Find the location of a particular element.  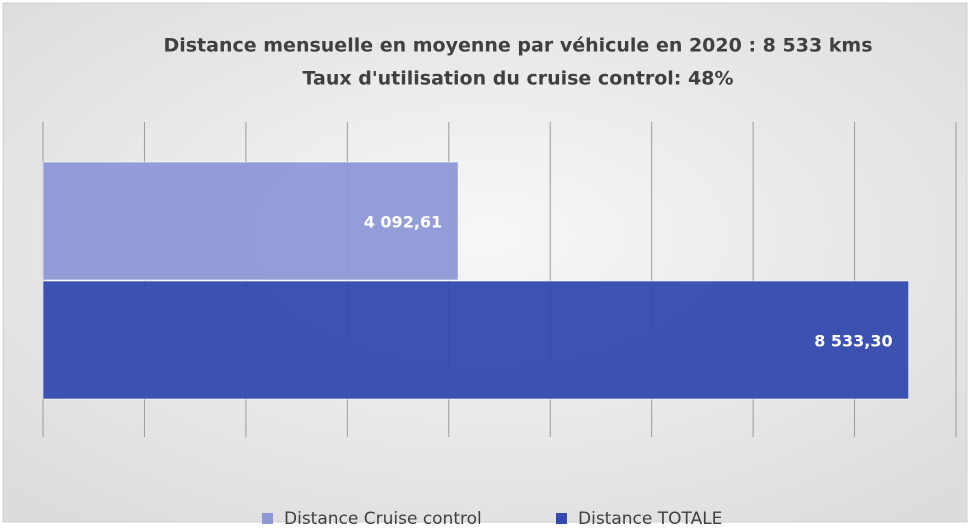

data-label: 8 533,30 is located at coordinates (853, 341).